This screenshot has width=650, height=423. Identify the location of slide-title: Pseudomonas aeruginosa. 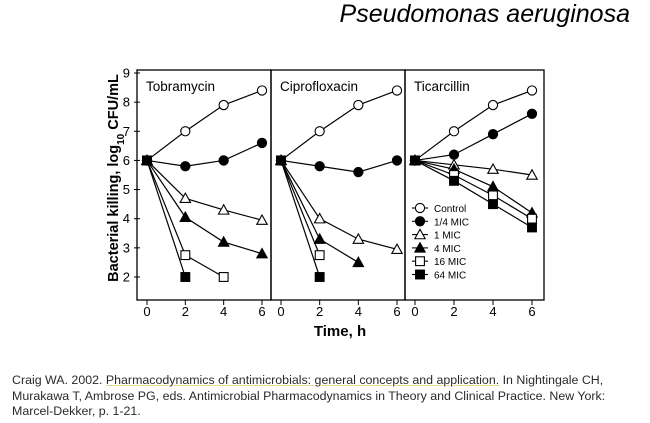
(484, 14).